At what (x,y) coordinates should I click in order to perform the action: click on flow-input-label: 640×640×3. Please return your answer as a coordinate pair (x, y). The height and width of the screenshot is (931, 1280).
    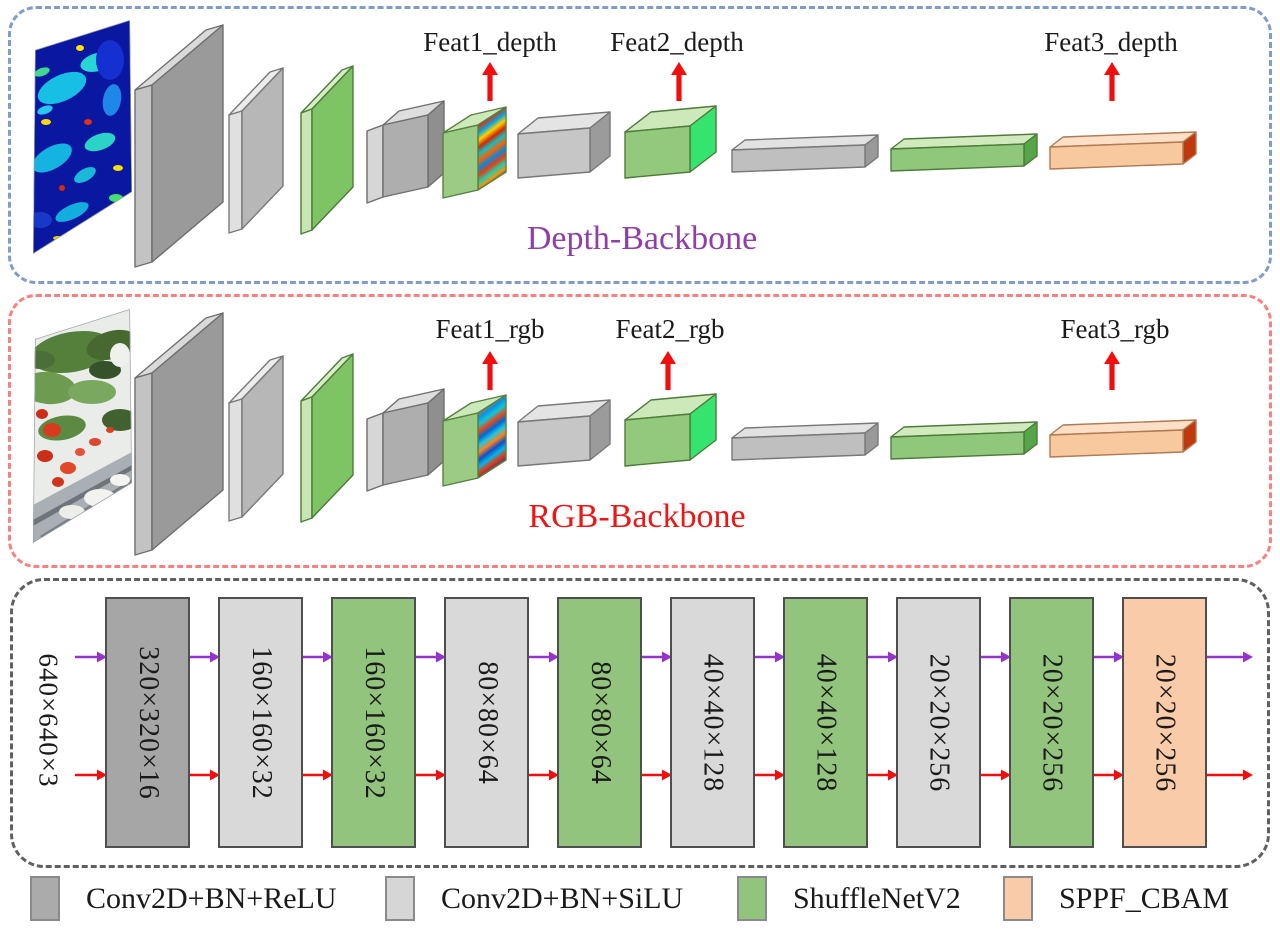
    Looking at the image, I should click on (48, 720).